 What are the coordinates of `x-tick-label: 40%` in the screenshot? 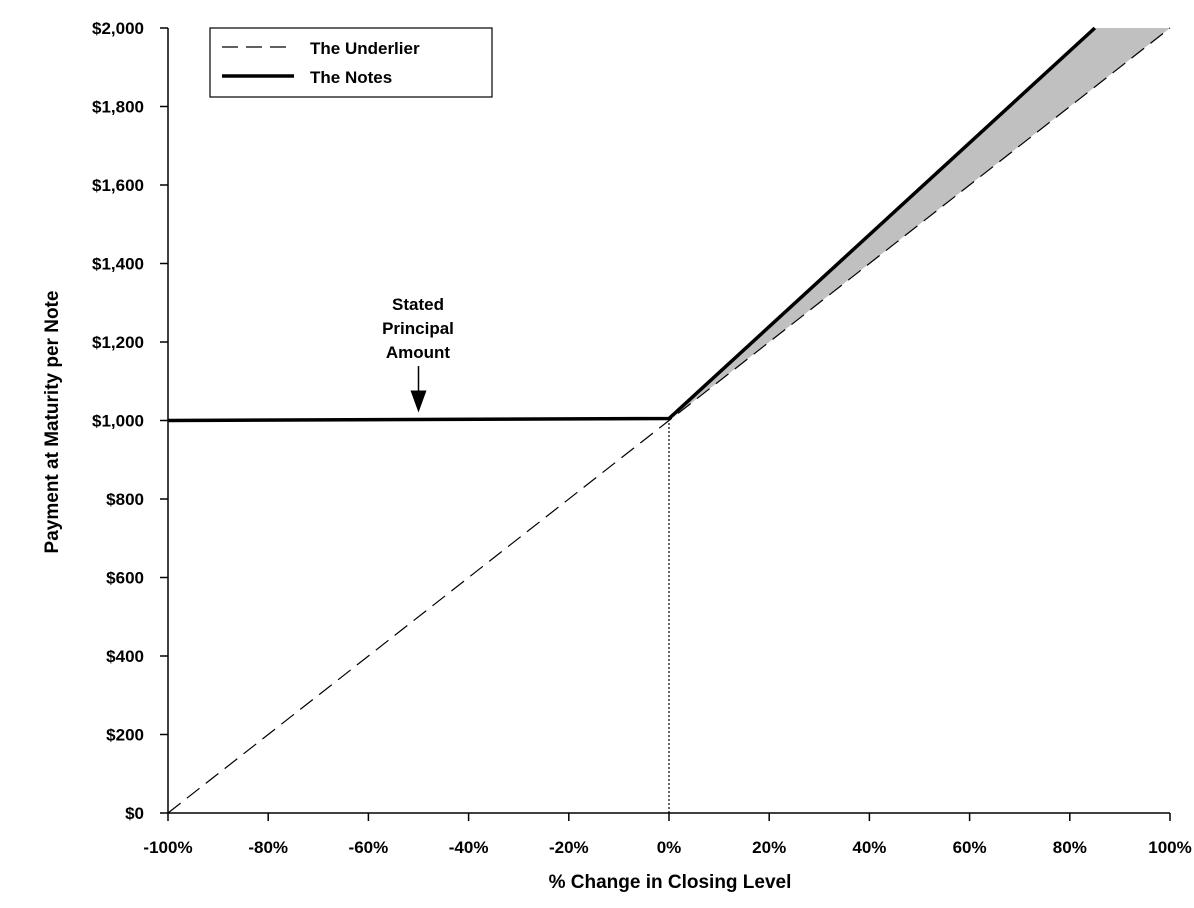 It's located at (869, 847).